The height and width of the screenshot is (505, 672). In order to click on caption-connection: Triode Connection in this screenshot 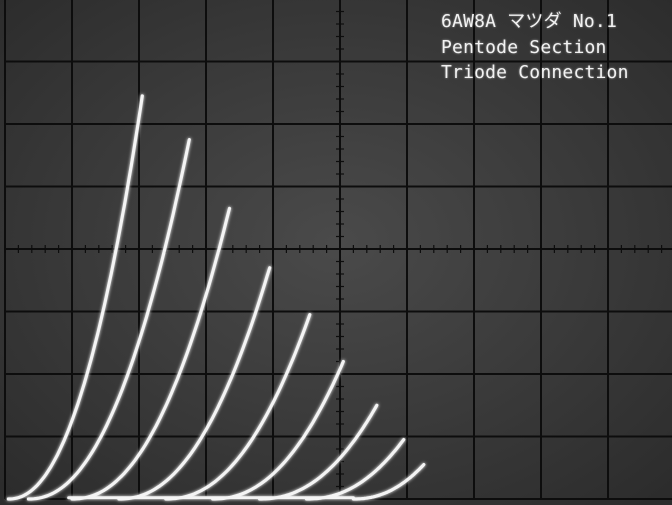, I will do `click(535, 72)`.